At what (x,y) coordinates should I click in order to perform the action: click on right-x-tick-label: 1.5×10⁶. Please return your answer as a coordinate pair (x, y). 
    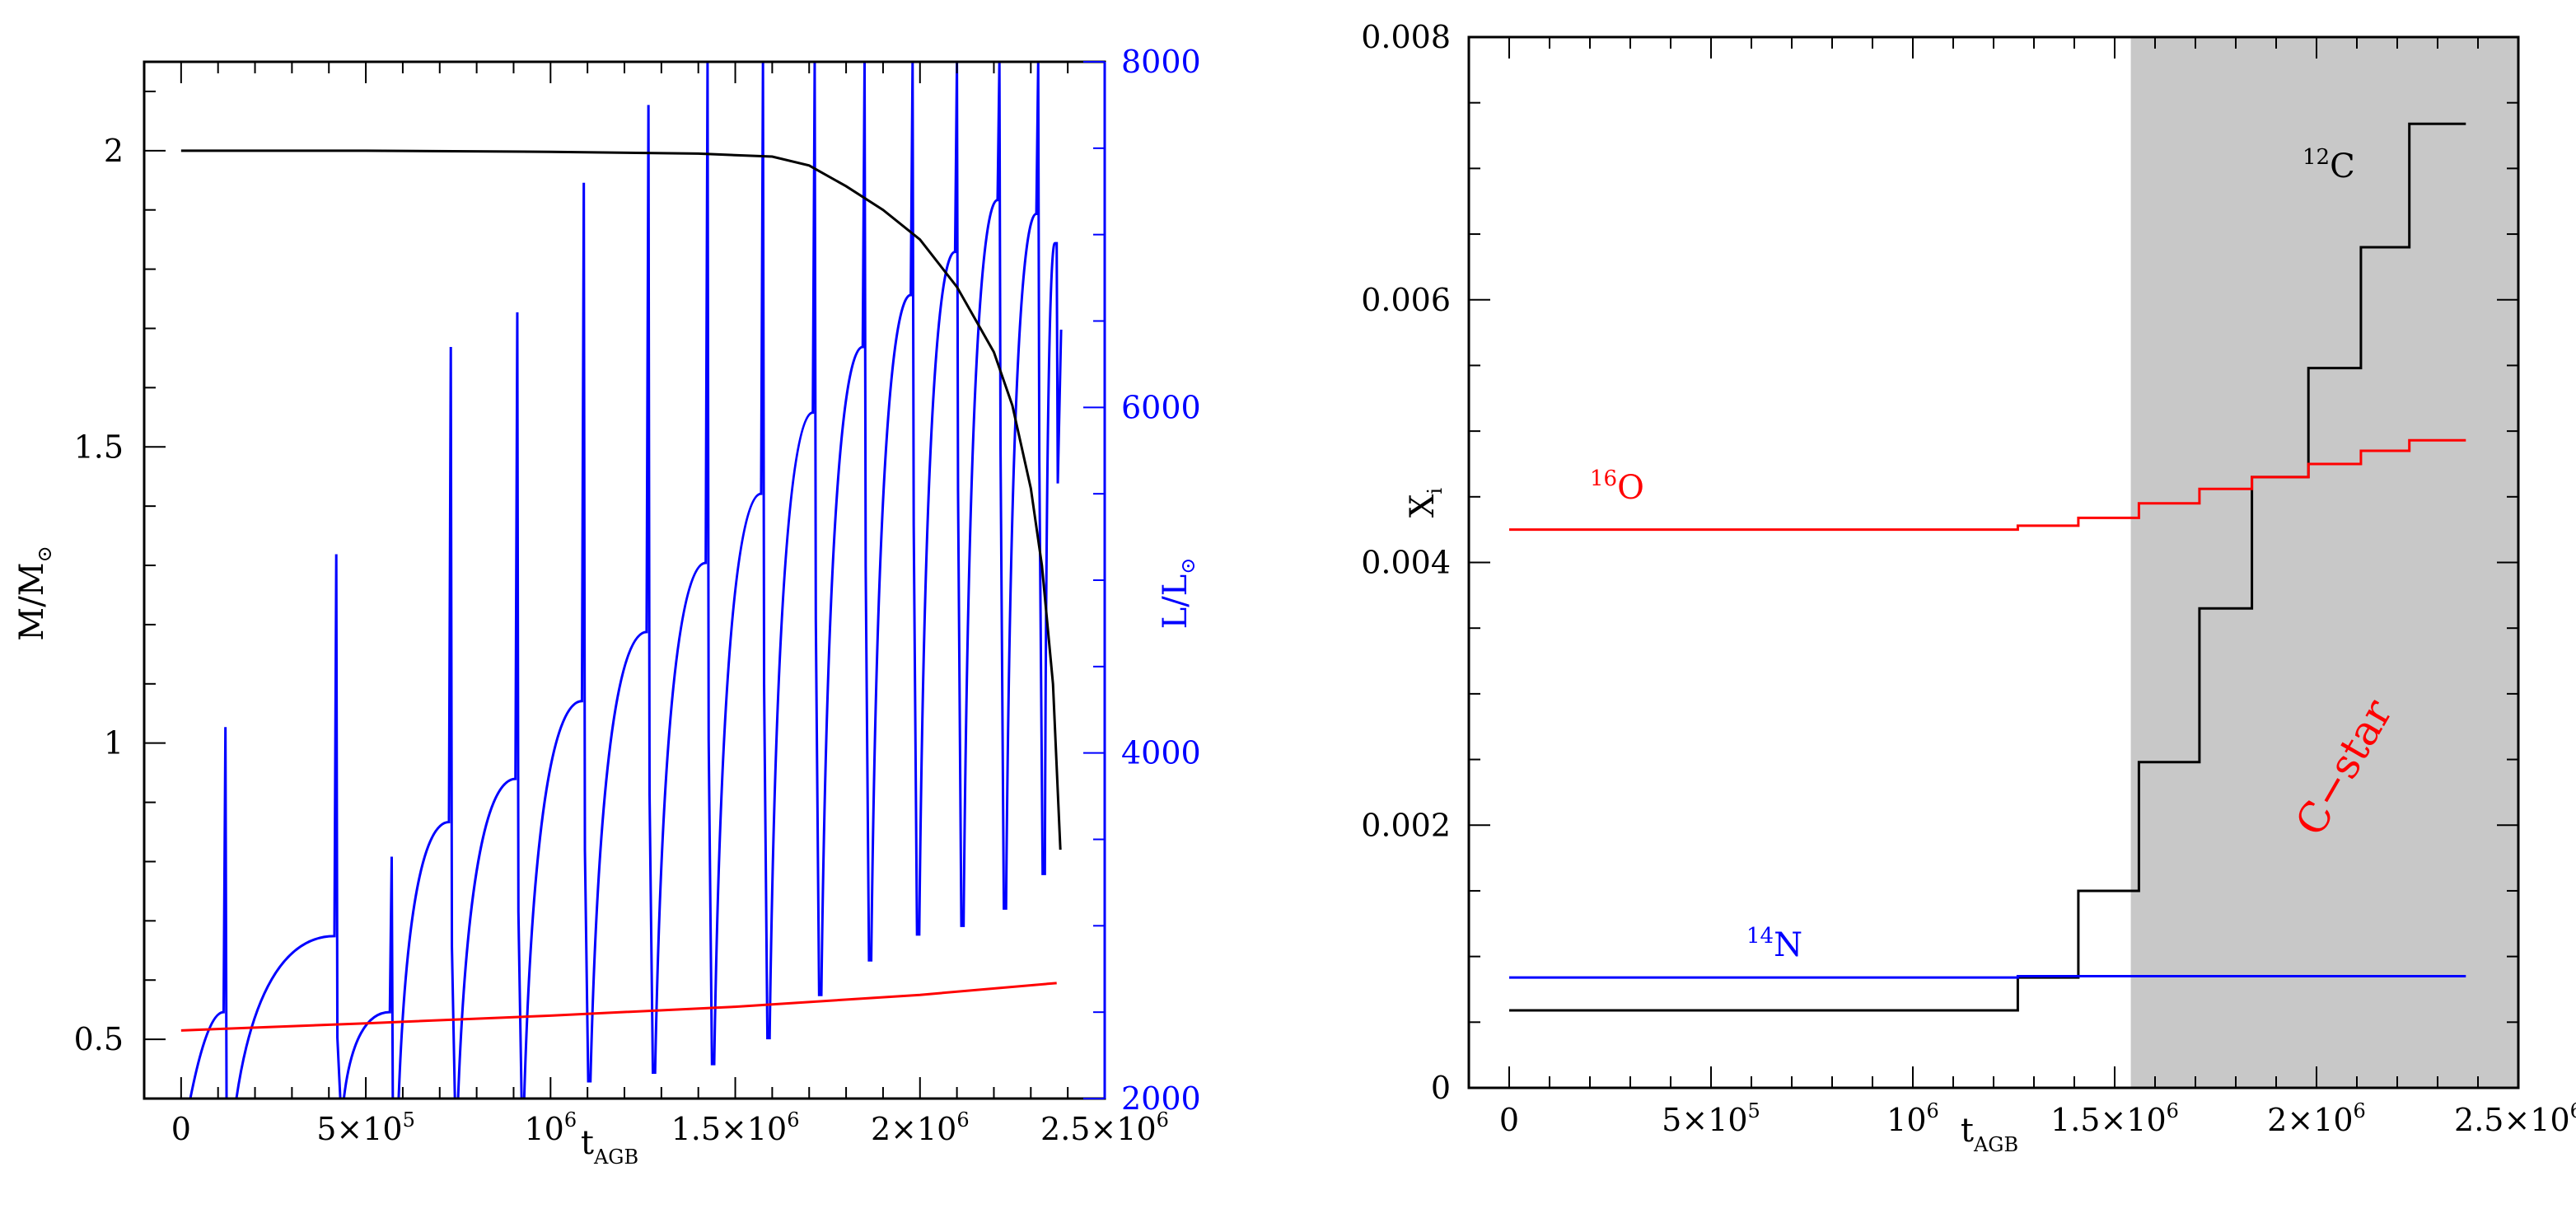
    Looking at the image, I should click on (2114, 1118).